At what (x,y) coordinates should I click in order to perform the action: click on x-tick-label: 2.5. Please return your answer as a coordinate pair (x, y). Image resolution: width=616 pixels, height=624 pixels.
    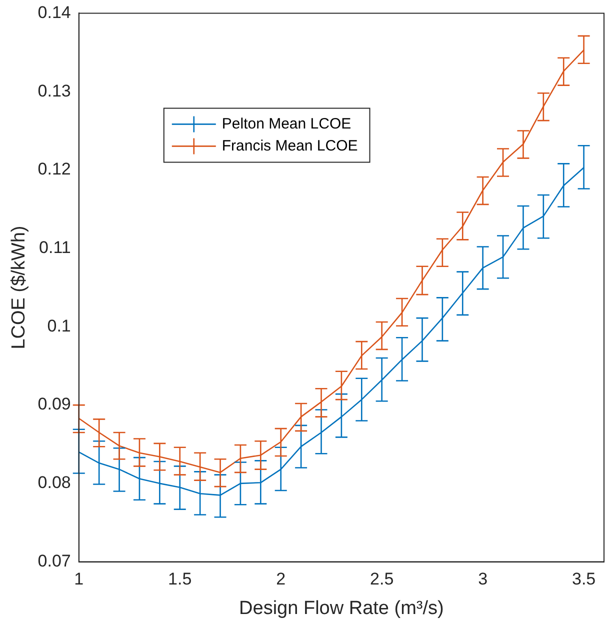
    Looking at the image, I should click on (382, 579).